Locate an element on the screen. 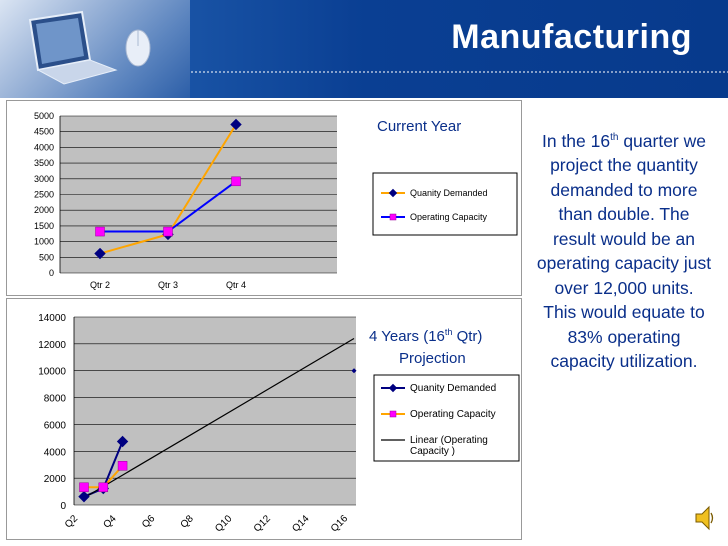 Image resolution: width=728 pixels, height=546 pixels. svg-text: 4 Years (16th Qtr) is located at coordinates (425, 336).